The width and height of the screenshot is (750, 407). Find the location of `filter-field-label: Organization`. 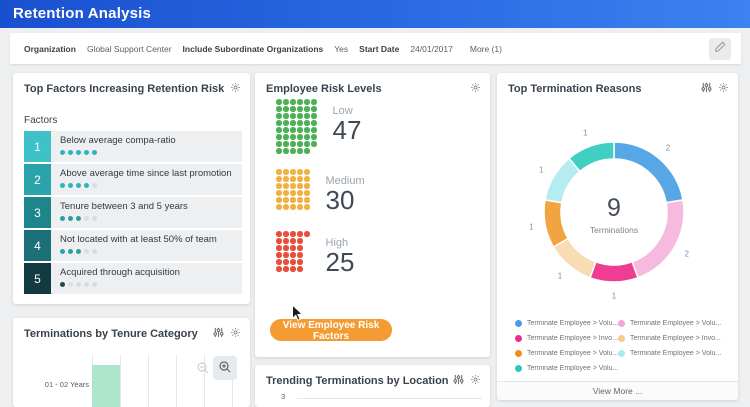

filter-field-label: Organization is located at coordinates (50, 48).